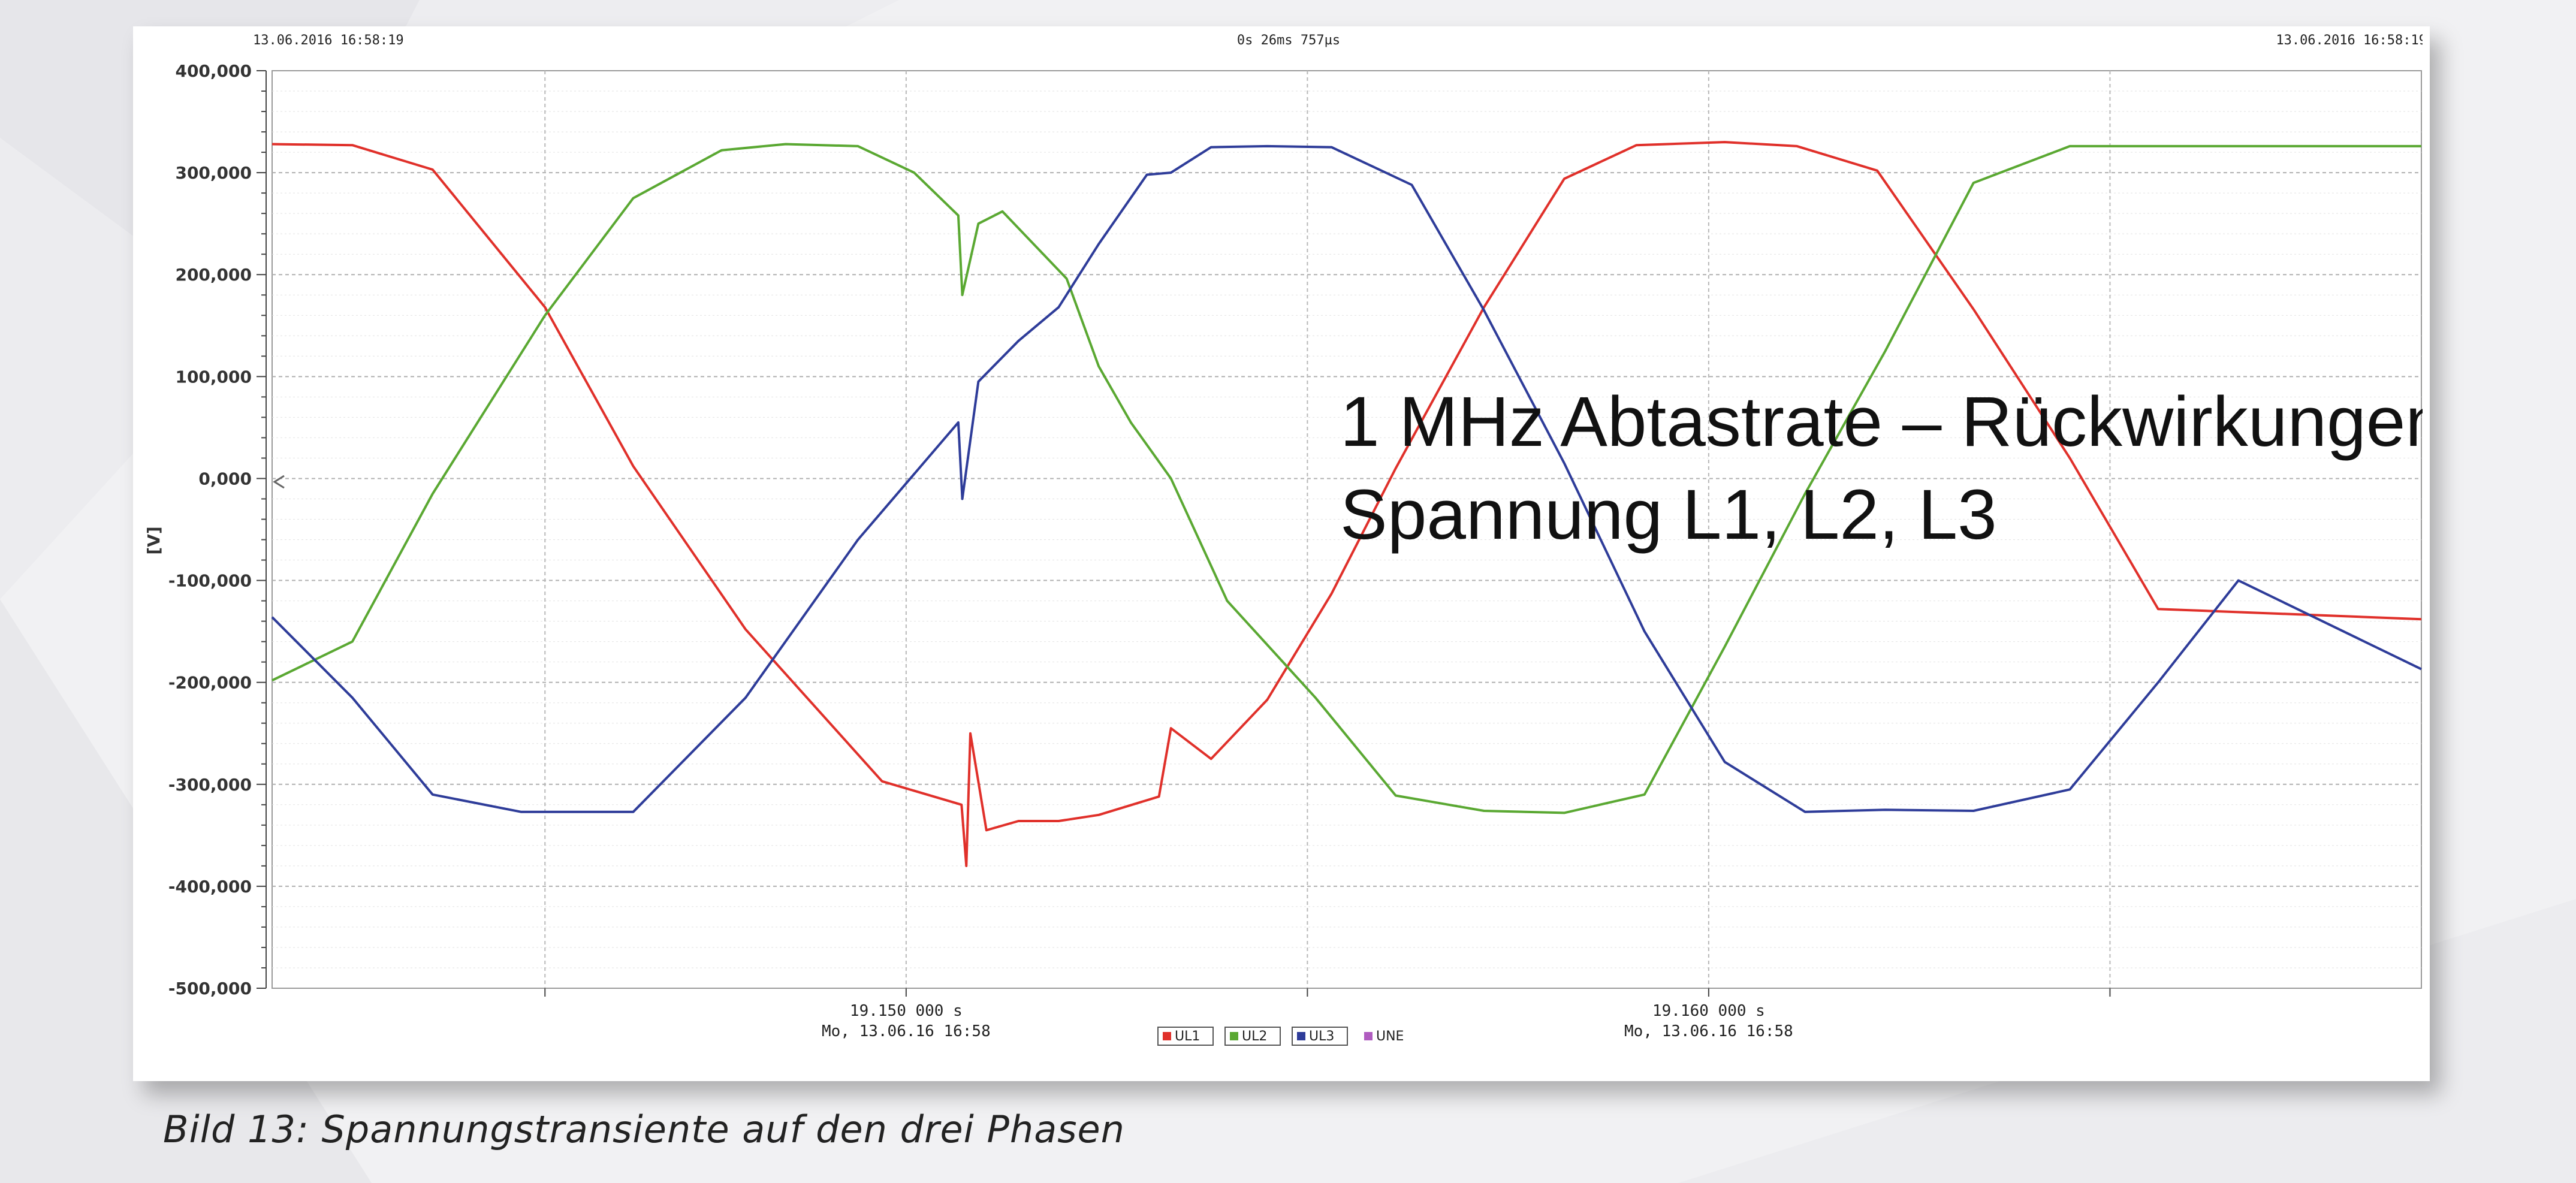  What do you see at coordinates (2351, 40) in the screenshot?
I see `timestamp-right: 13.06.2016 16:58:19` at bounding box center [2351, 40].